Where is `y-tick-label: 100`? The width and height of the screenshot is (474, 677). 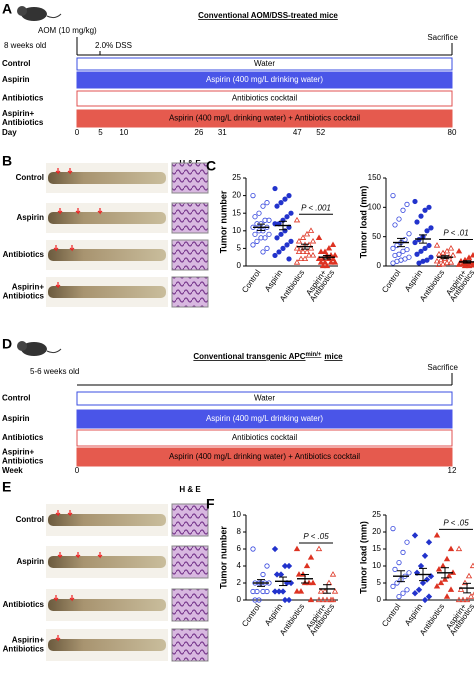 y-tick-label: 100 is located at coordinates (375, 206).